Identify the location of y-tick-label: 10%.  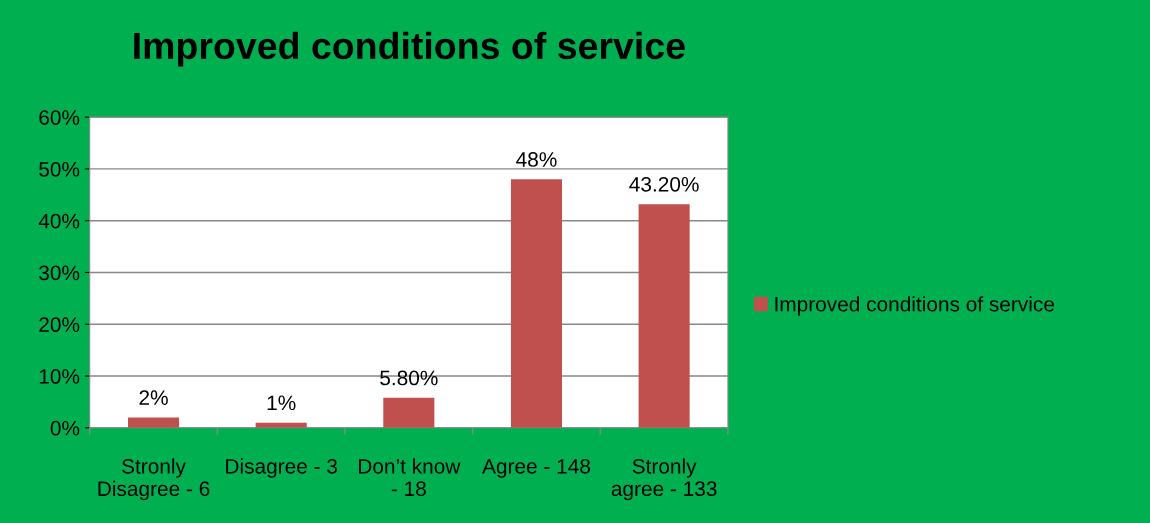
(59, 376).